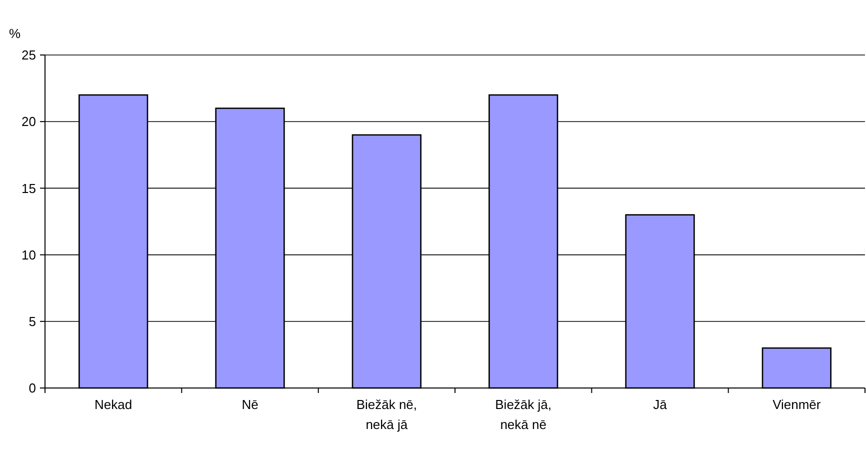  What do you see at coordinates (29, 55) in the screenshot?
I see `y-tick-label: 25` at bounding box center [29, 55].